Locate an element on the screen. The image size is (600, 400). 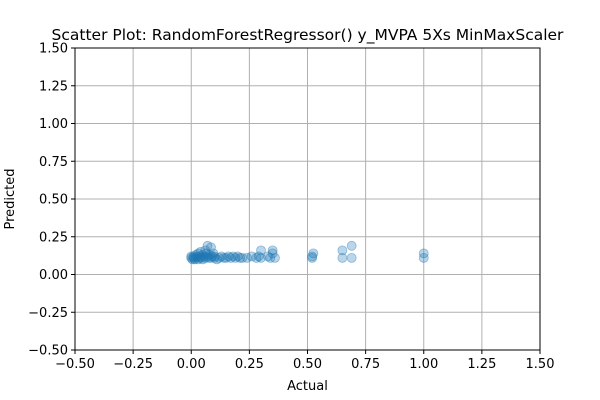
y-axis-label: Predicted is located at coordinates (10, 198).